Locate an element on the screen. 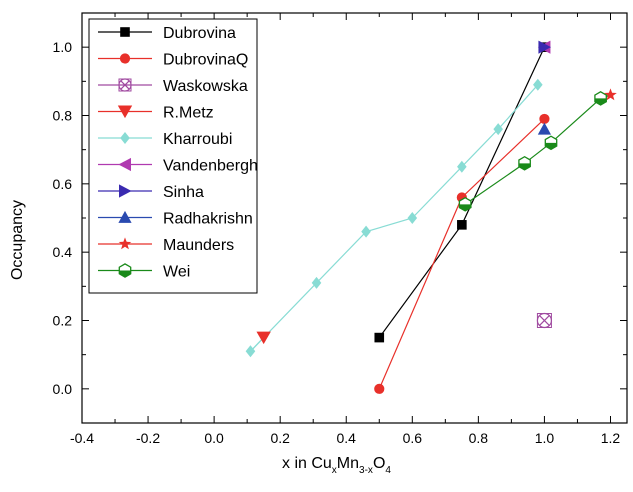  legend-label: Vandenbergh is located at coordinates (210, 166).